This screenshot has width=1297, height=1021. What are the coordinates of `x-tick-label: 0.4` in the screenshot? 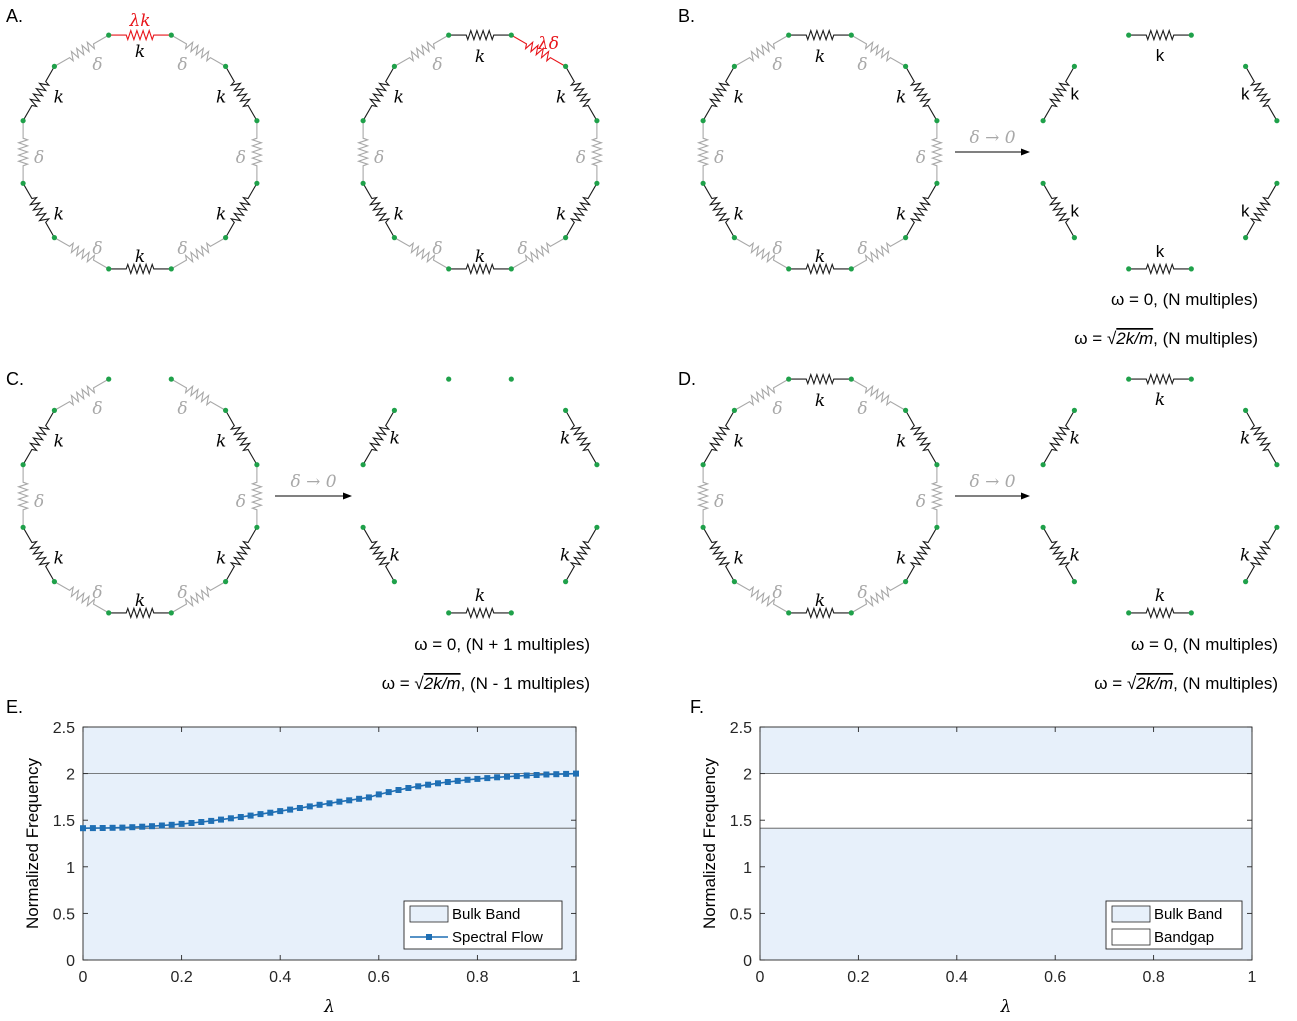 It's located at (957, 977).